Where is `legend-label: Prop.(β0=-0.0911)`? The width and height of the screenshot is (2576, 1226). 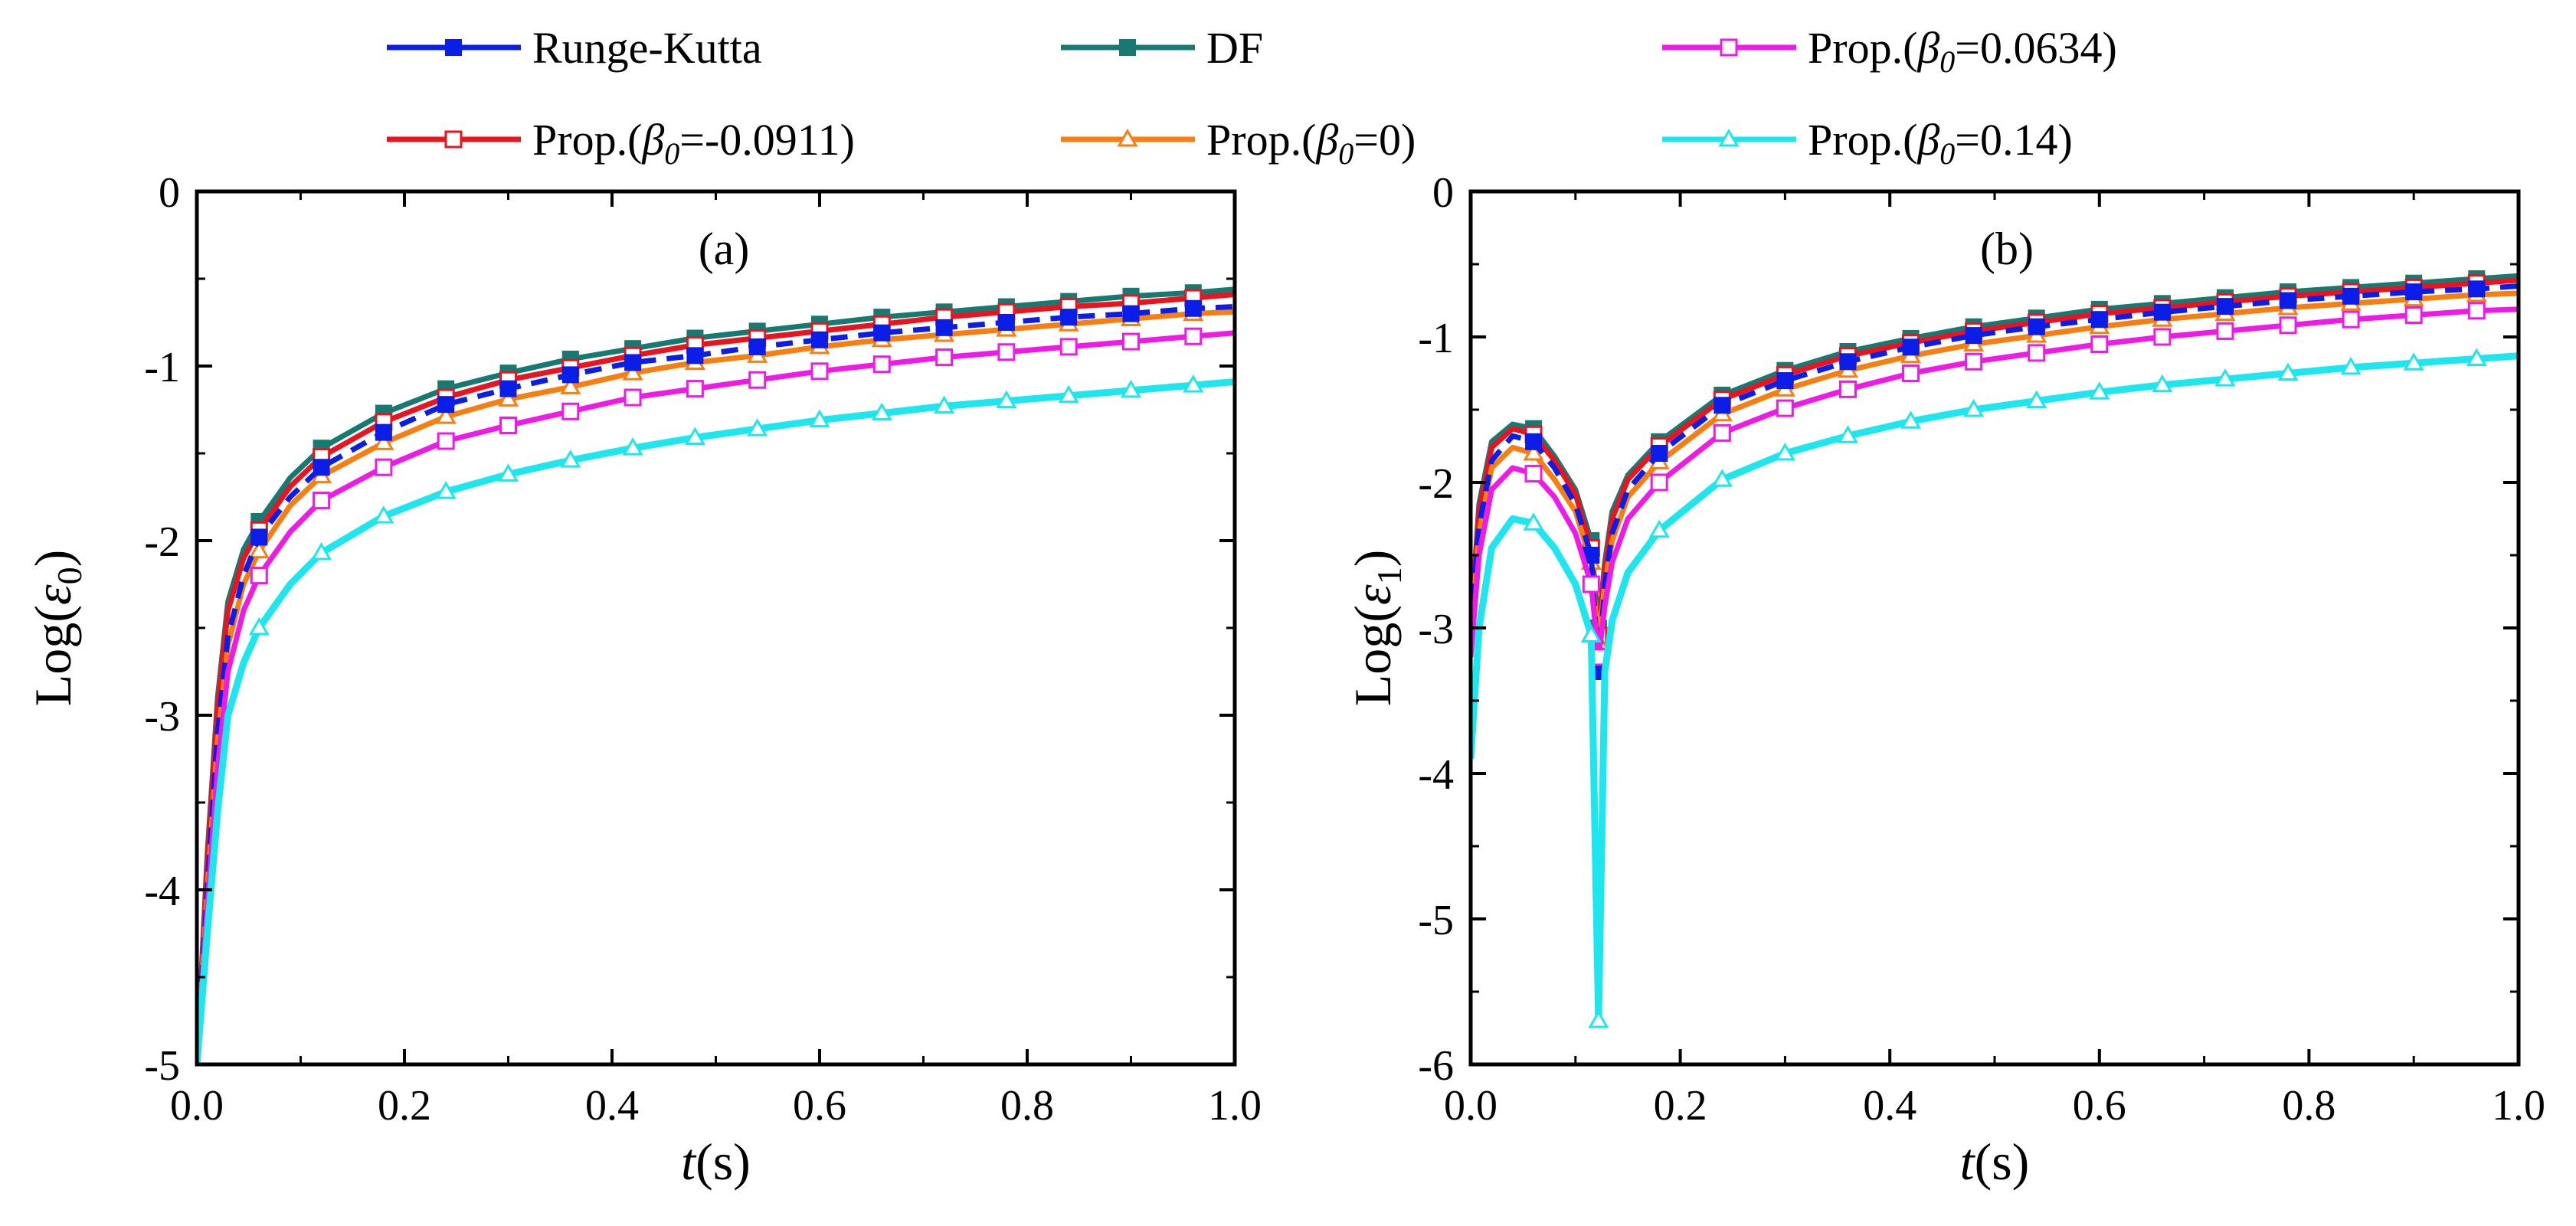
legend-label: Prop.(β0=-0.0911) is located at coordinates (693, 143).